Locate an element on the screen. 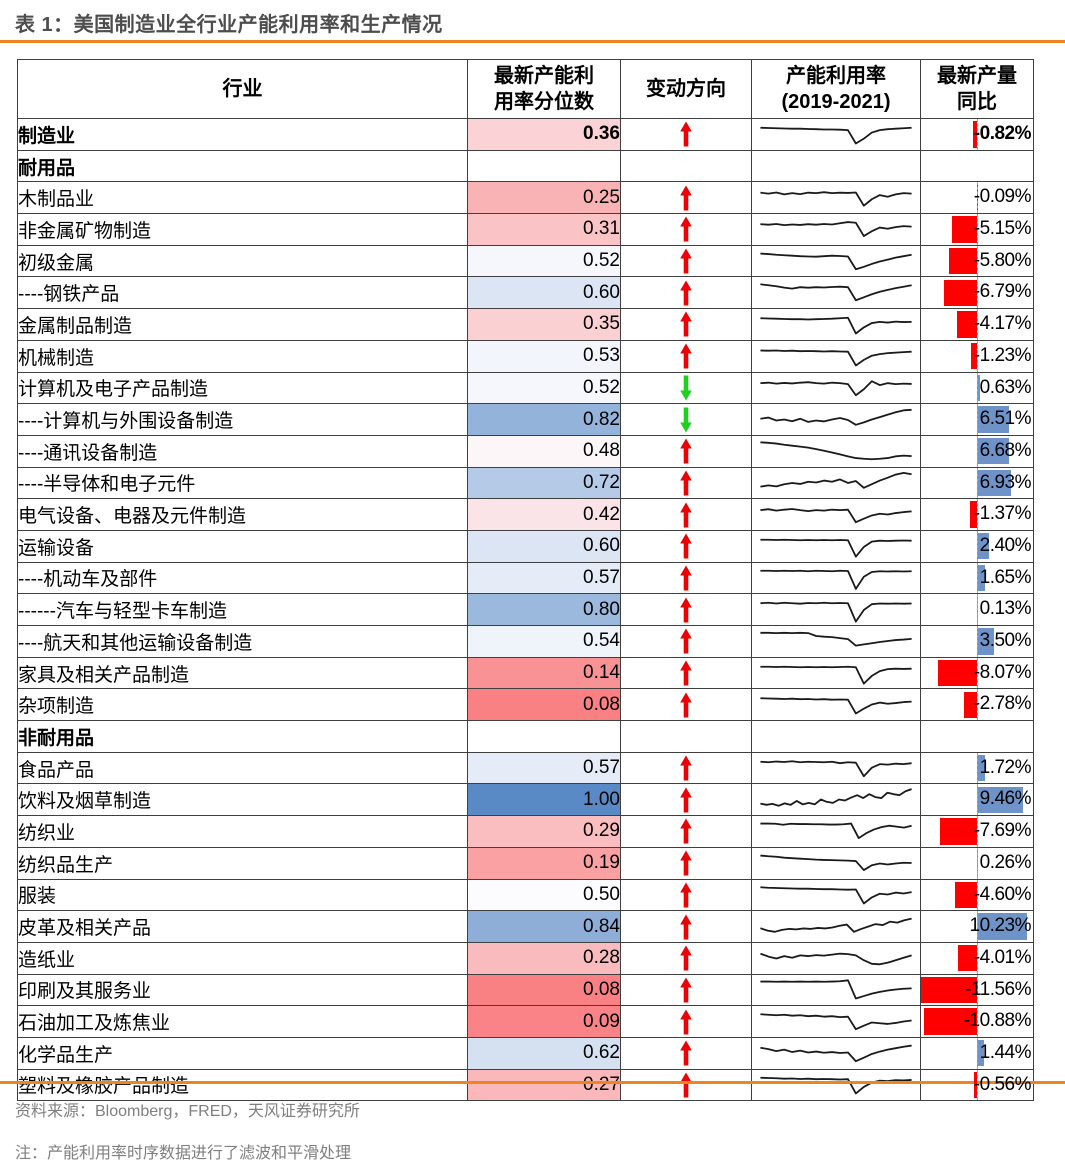  output-yoy-cell: 0.63% is located at coordinates (977, 388).